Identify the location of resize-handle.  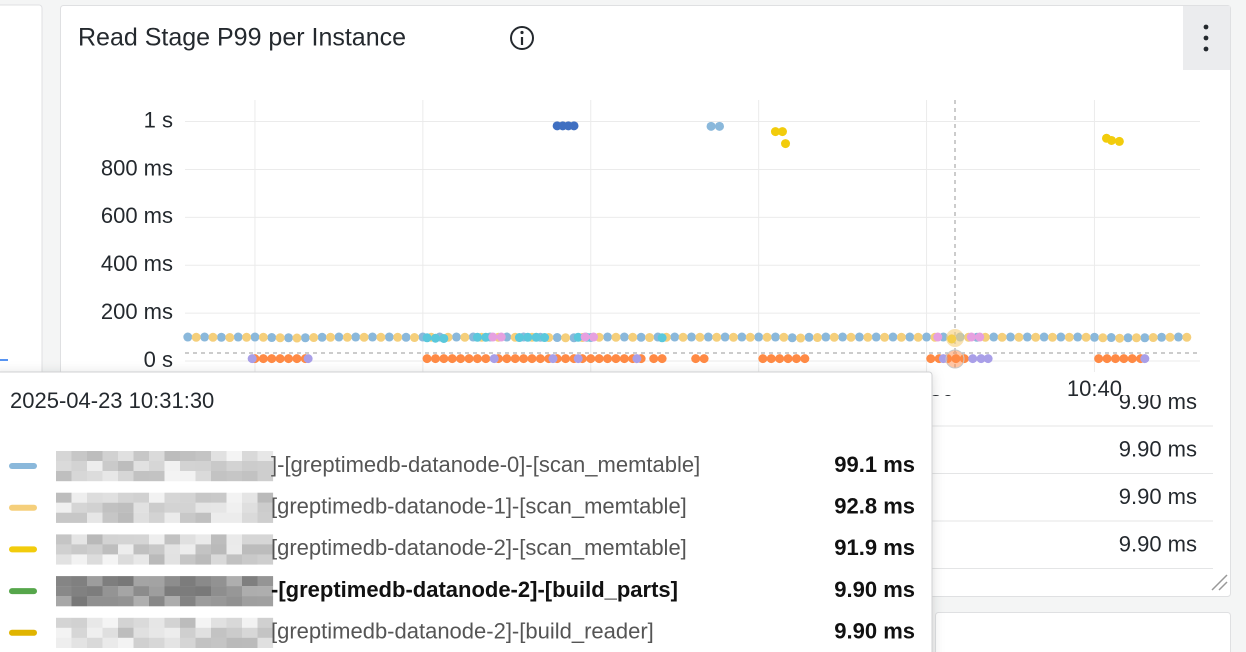
(1219, 582).